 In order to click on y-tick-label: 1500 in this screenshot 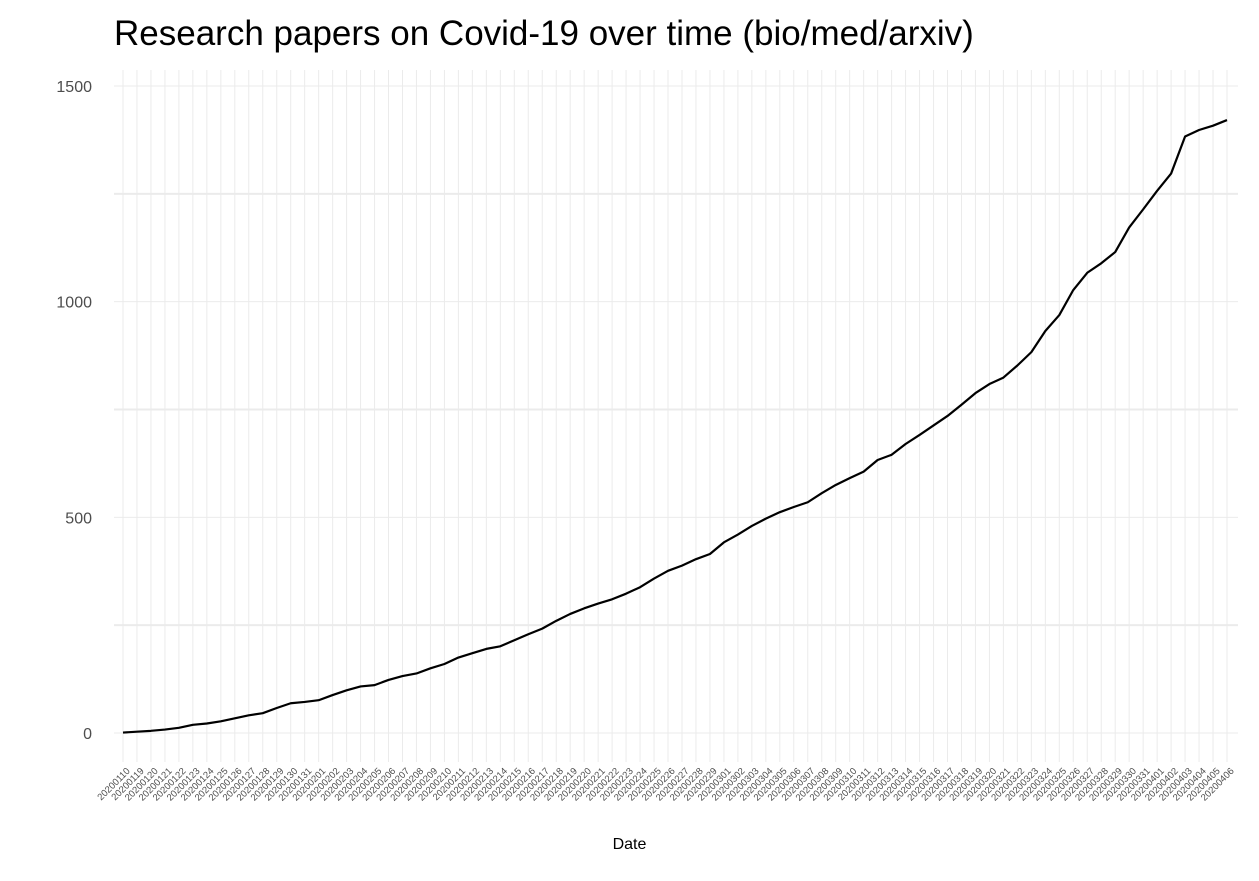, I will do `click(74, 87)`.